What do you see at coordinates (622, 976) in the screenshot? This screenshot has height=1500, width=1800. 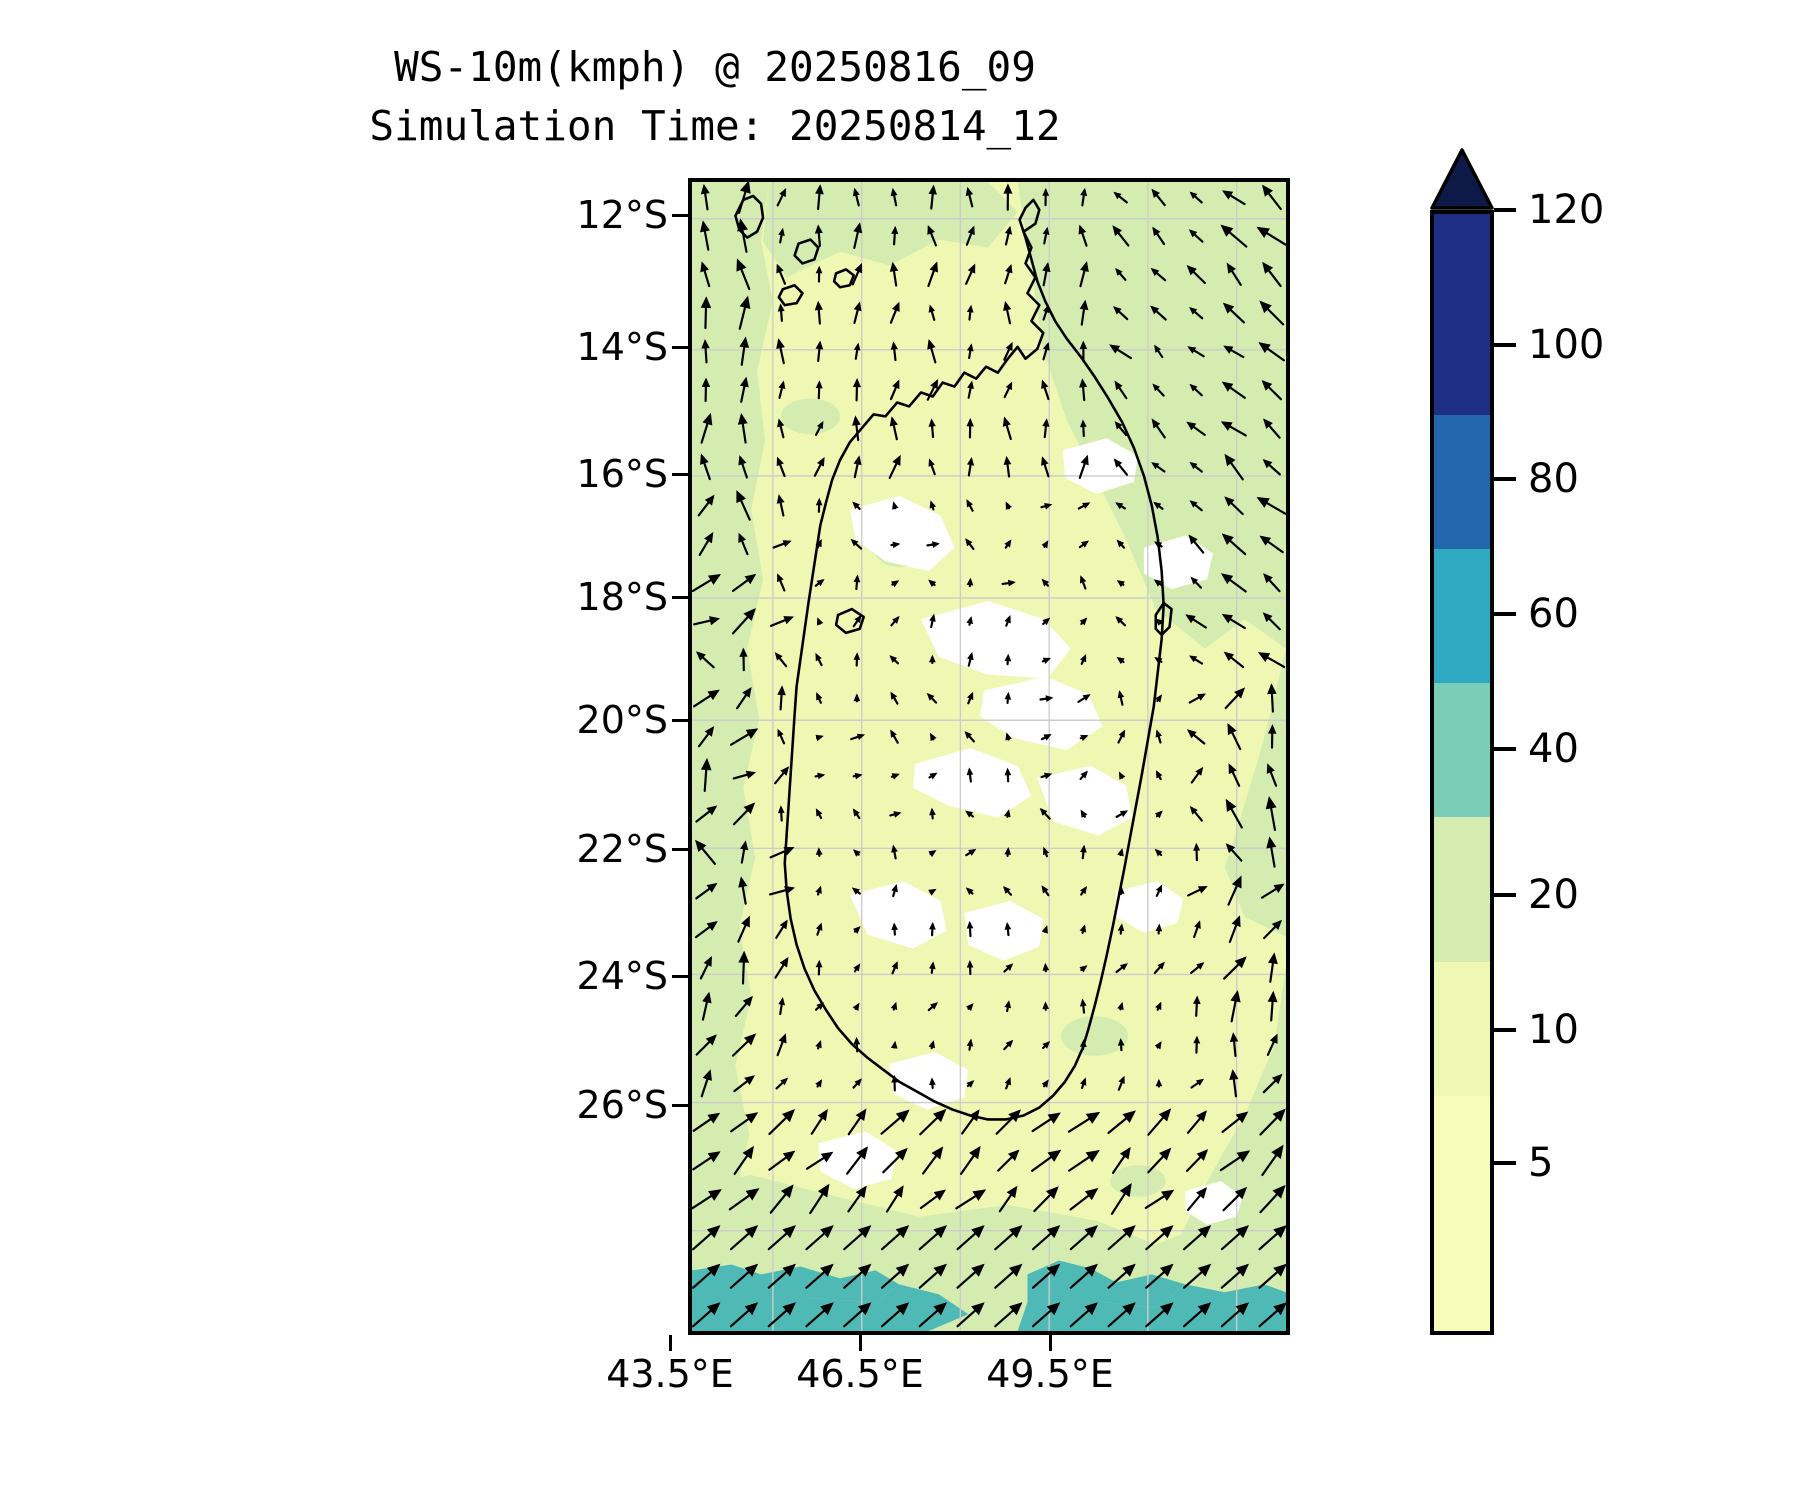 I see `y-tick-label-6: 24°S` at bounding box center [622, 976].